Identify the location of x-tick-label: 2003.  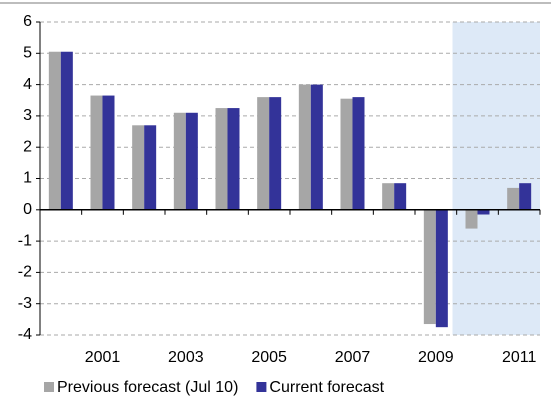
(186, 357).